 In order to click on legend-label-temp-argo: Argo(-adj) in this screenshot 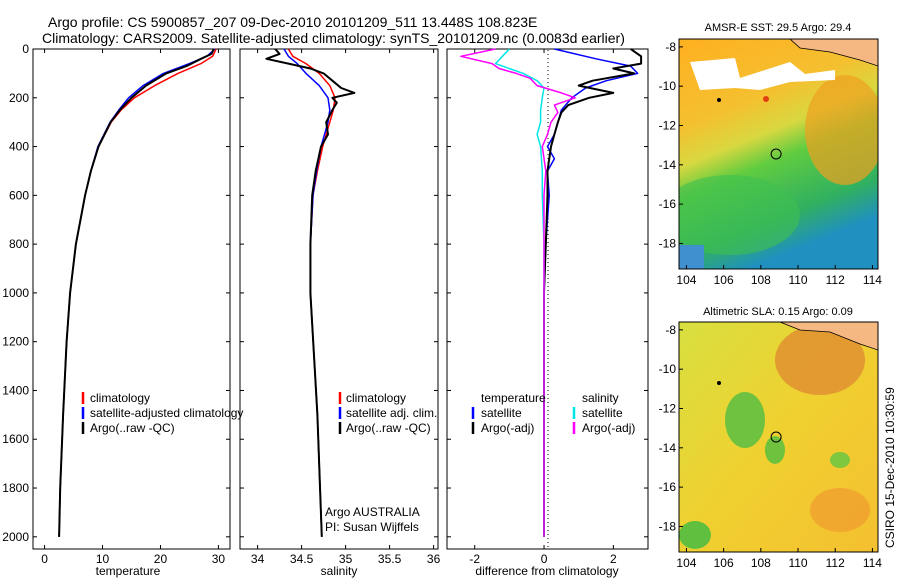, I will do `click(507, 428)`.